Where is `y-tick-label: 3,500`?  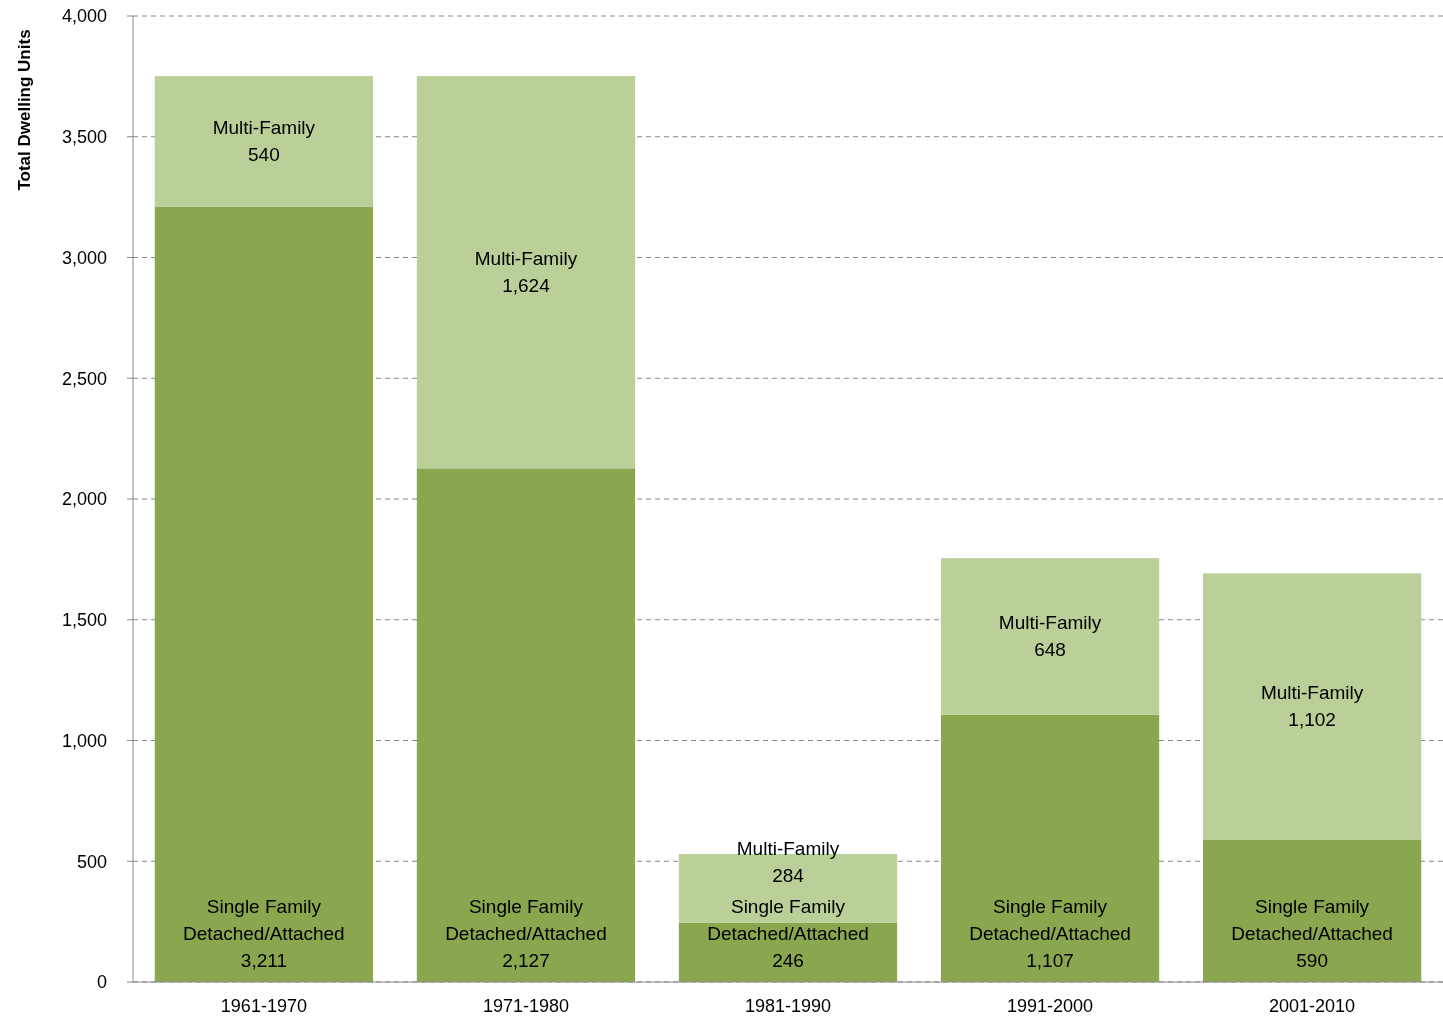 y-tick-label: 3,500 is located at coordinates (84, 137).